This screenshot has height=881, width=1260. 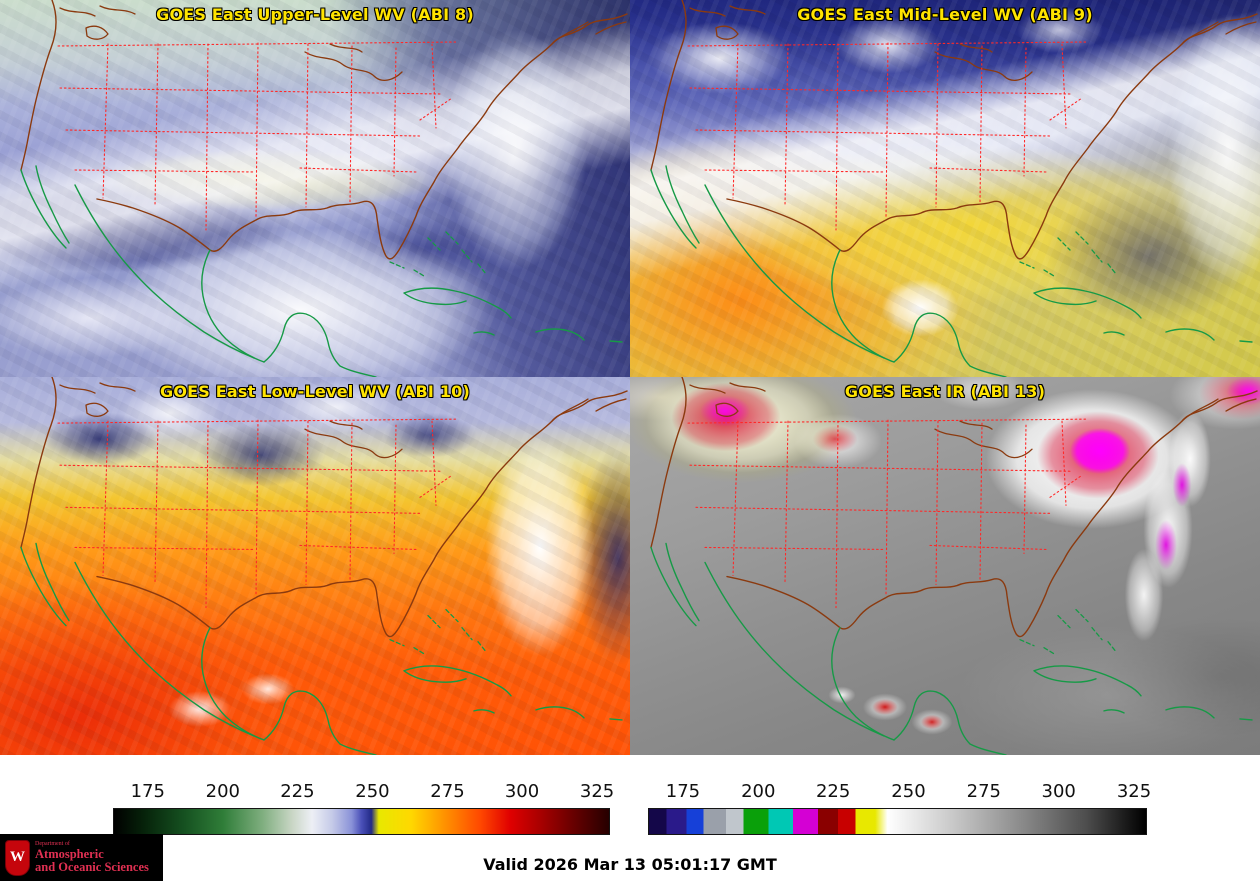 I want to click on panel-title-abi8: GOES East Upper-Level WV (ABI 8), so click(x=315, y=14).